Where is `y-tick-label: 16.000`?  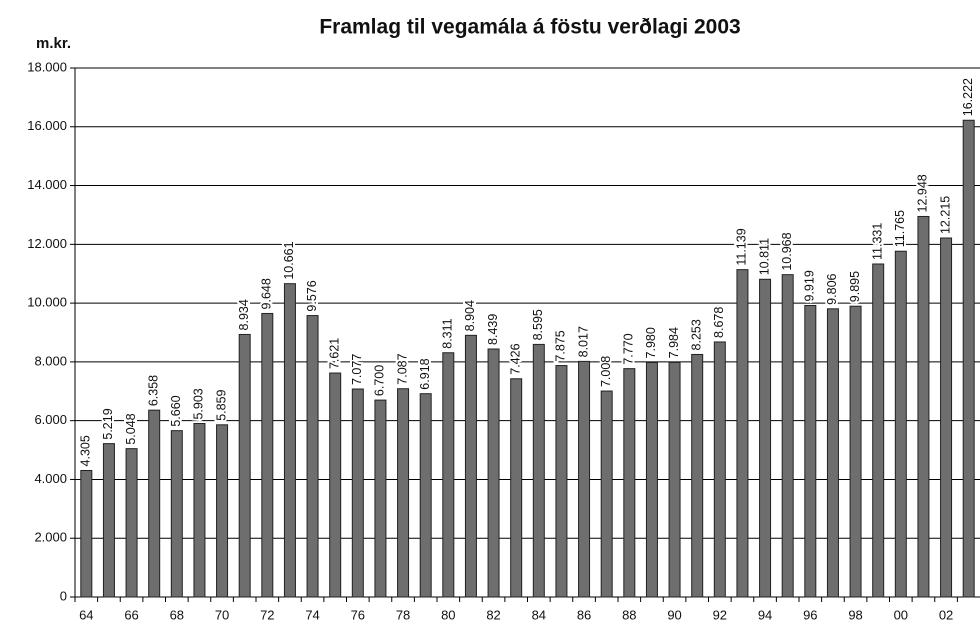 y-tick-label: 16.000 is located at coordinates (47, 125).